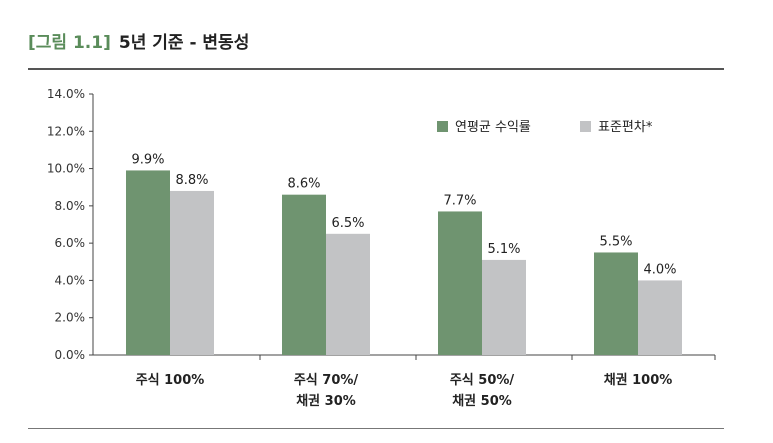  Describe the element at coordinates (70, 243) in the screenshot. I see `y-tick-label: 6.0%` at that location.